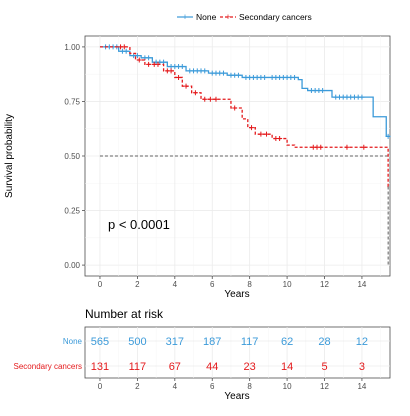  What do you see at coordinates (287, 284) in the screenshot?
I see `x-tick-label: 10` at bounding box center [287, 284].